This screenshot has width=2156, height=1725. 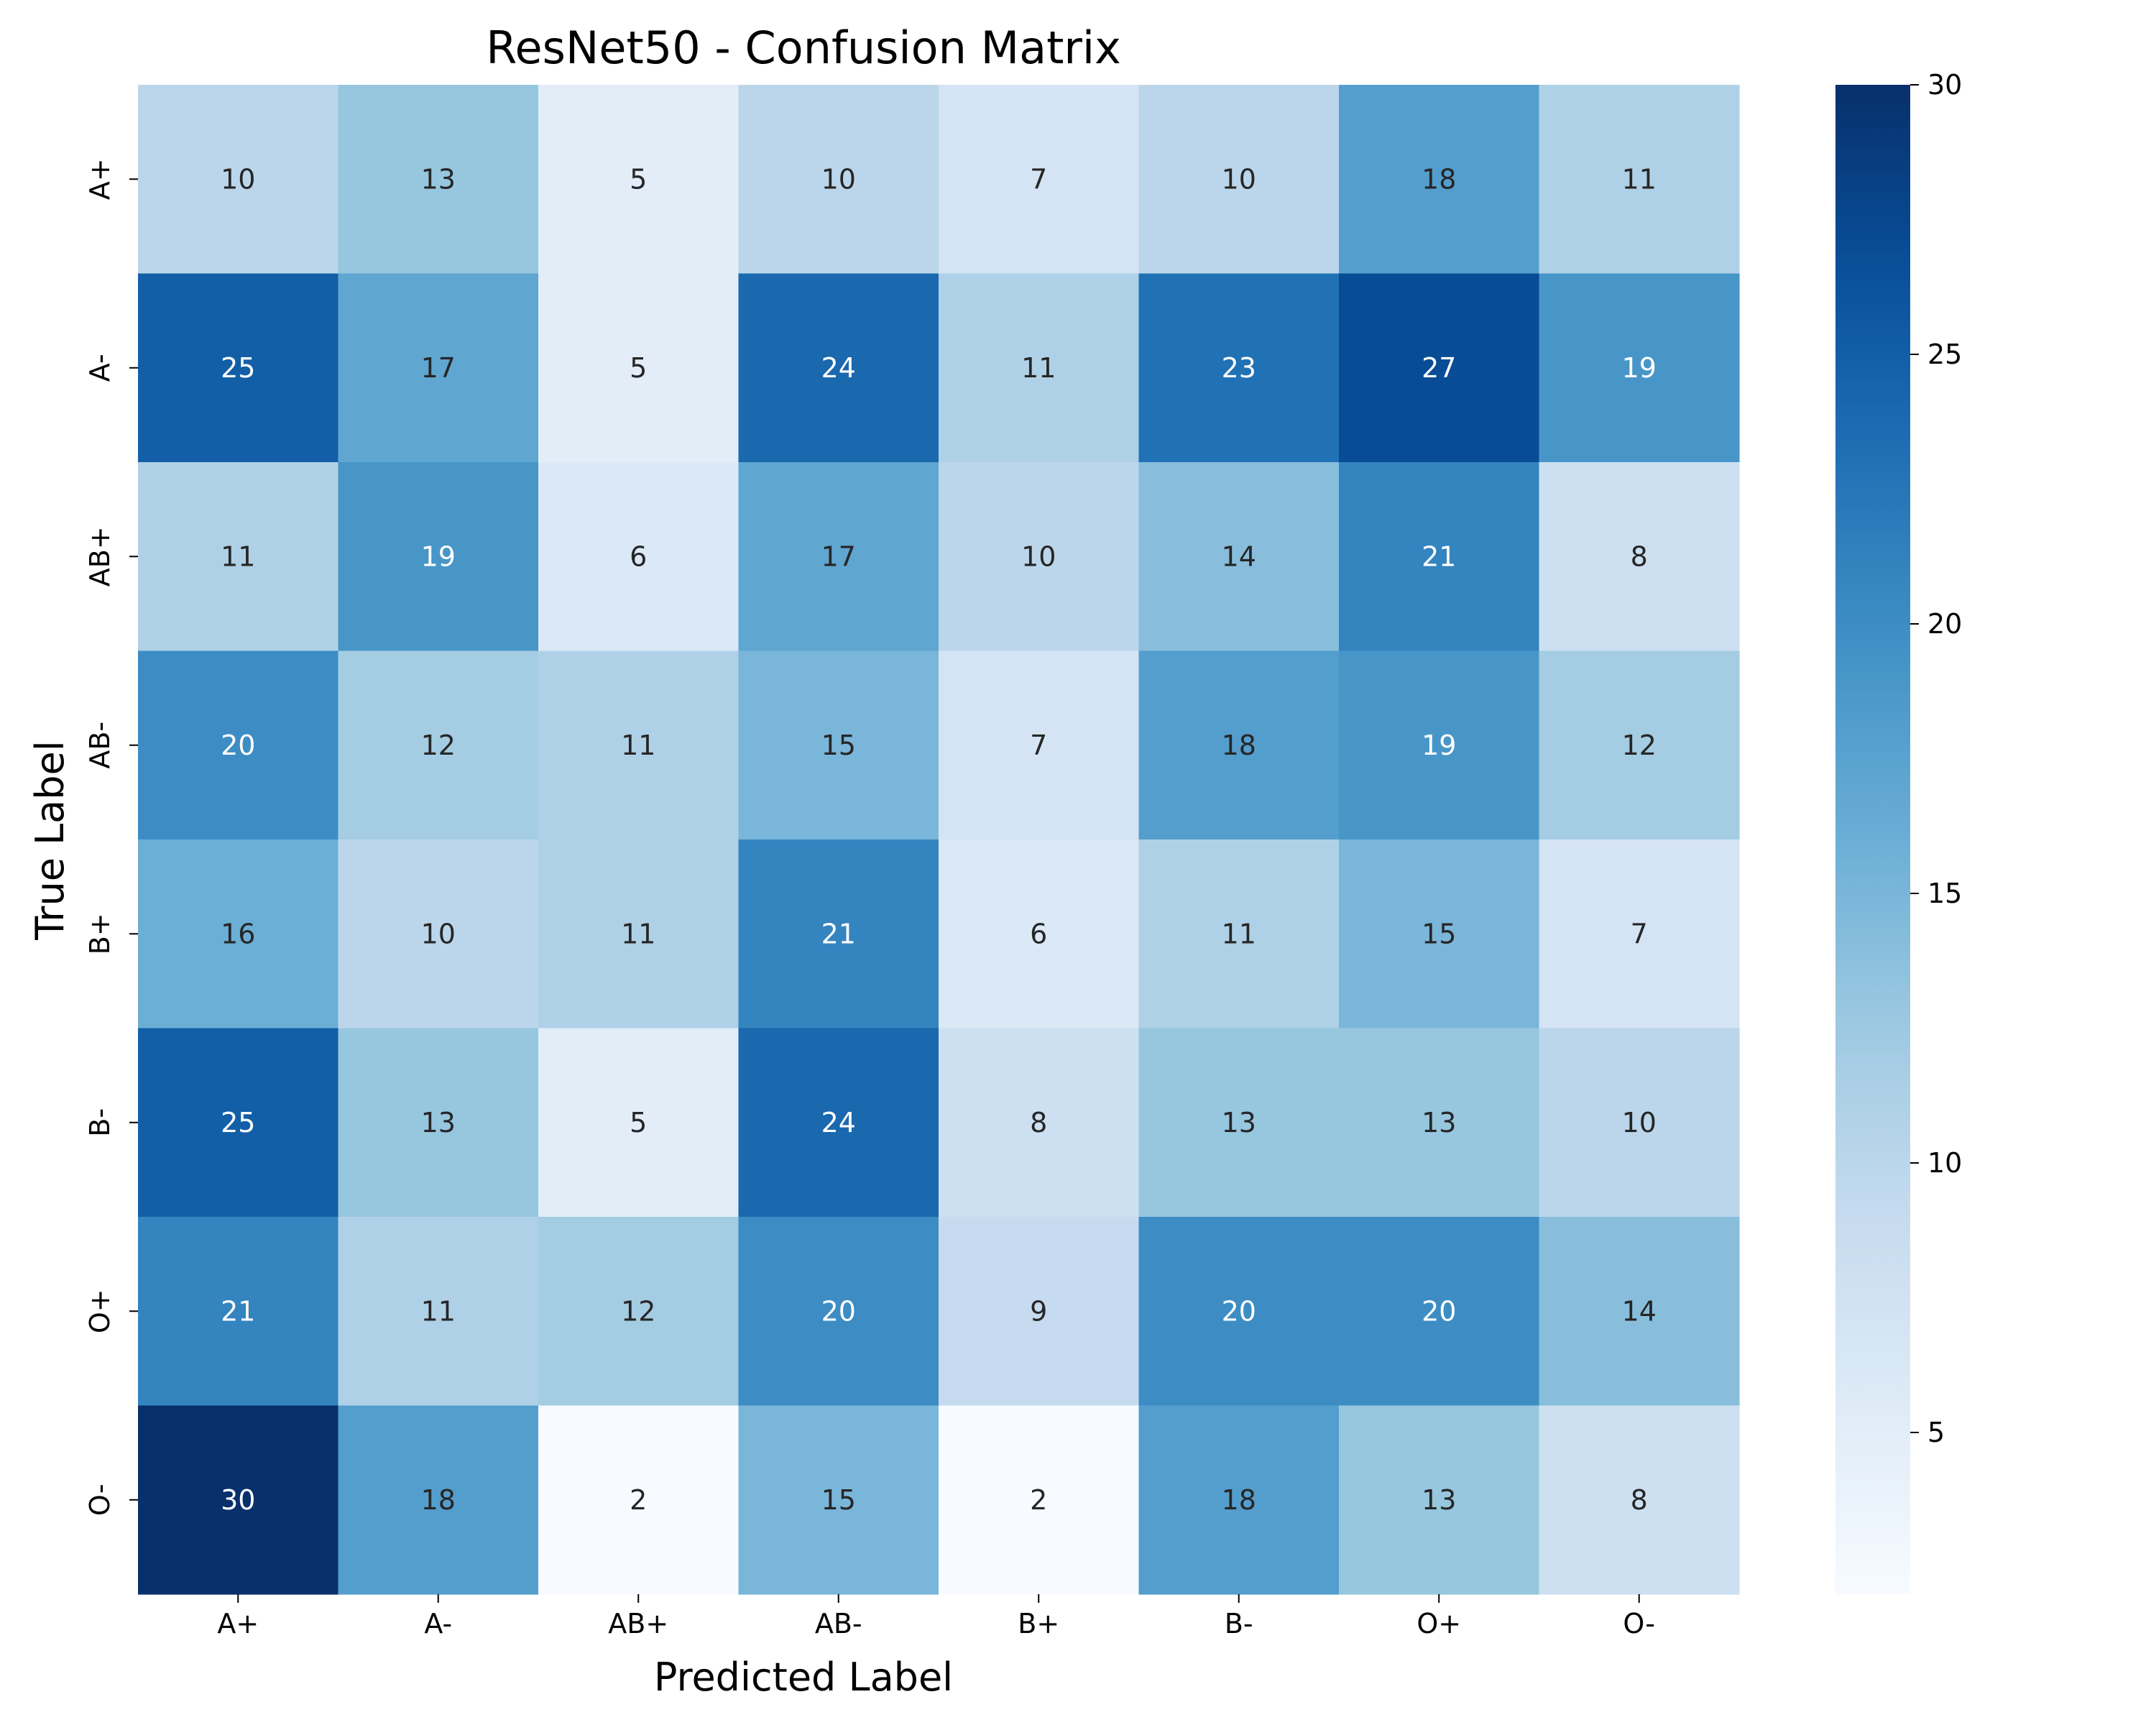 I want to click on y-tick-label-4: B+, so click(x=100, y=933).